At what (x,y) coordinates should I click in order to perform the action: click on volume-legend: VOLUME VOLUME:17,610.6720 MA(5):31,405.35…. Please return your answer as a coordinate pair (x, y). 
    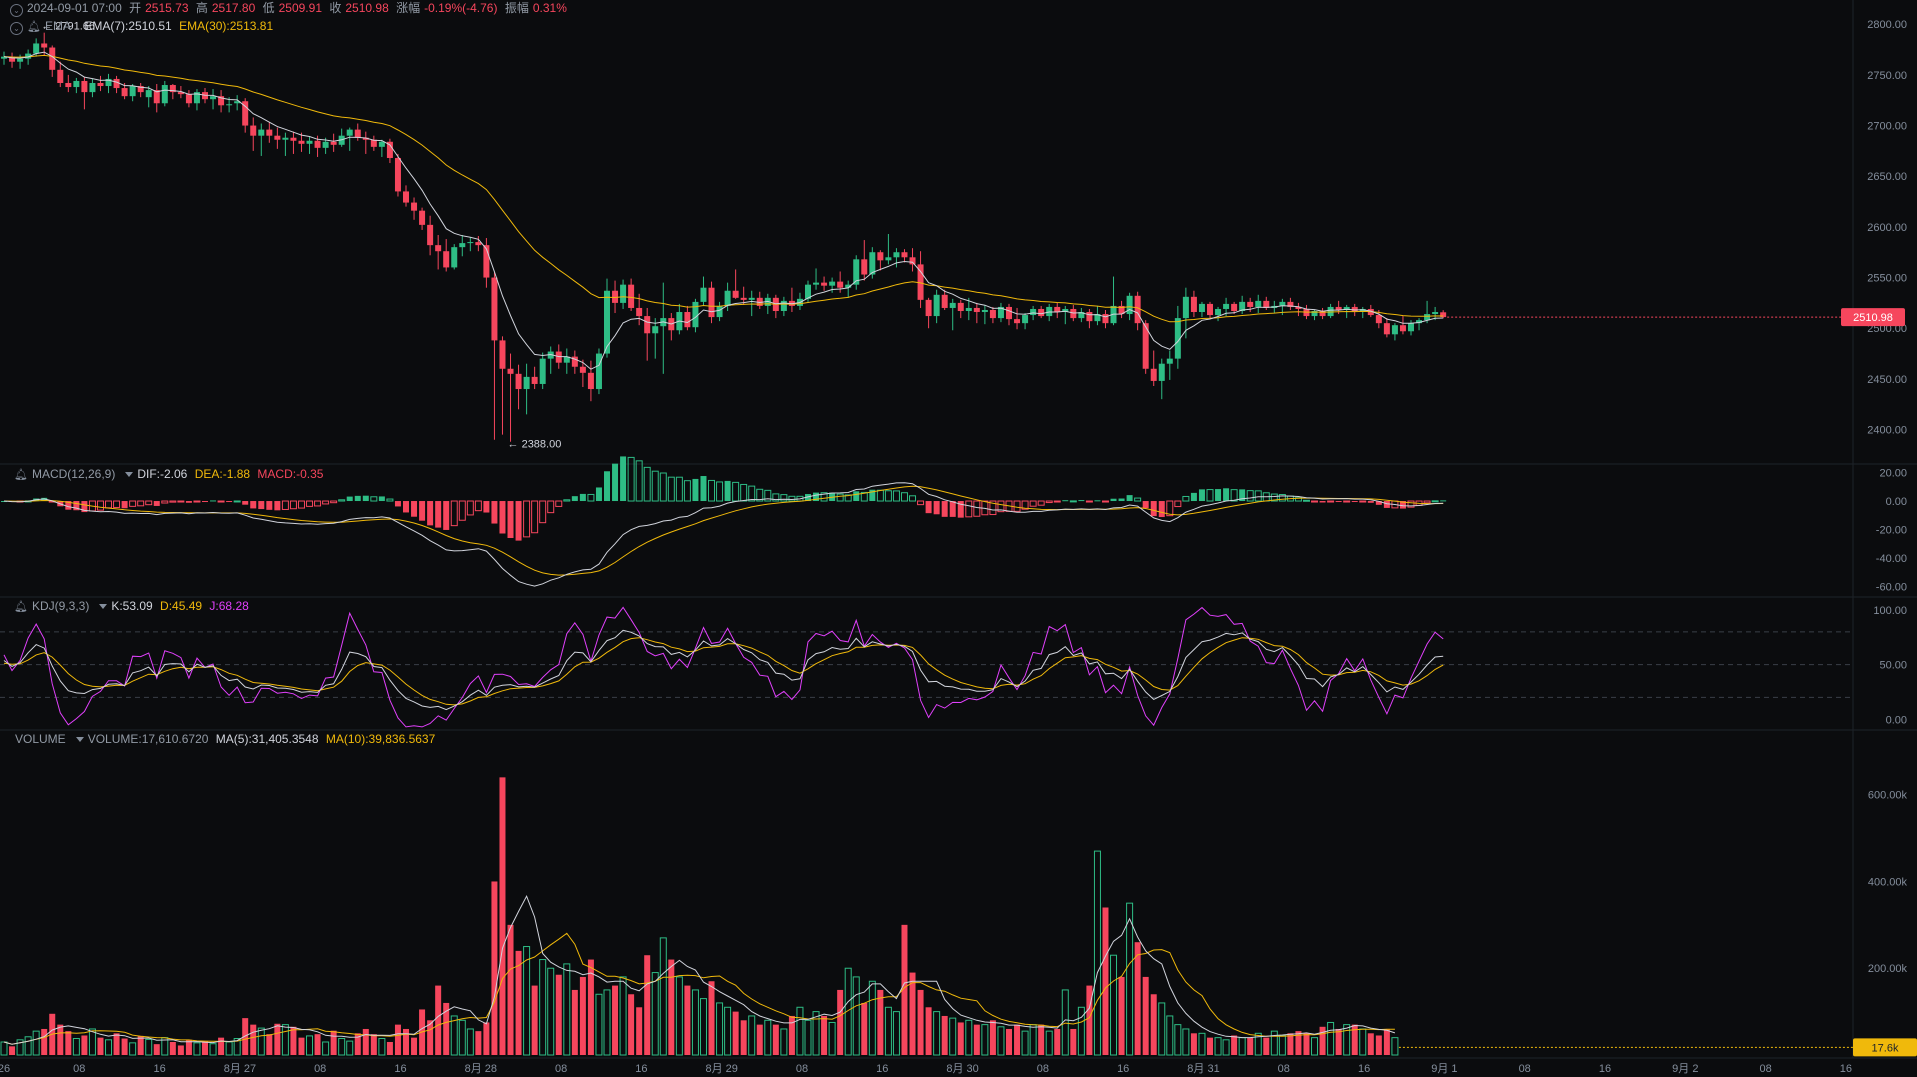
    Looking at the image, I should click on (227, 739).